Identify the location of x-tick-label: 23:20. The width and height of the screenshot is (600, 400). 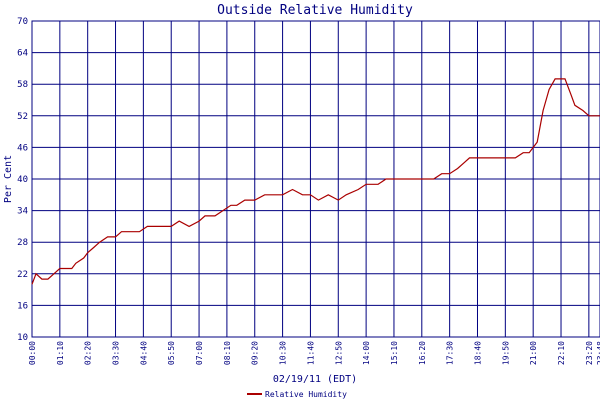
(589, 353).